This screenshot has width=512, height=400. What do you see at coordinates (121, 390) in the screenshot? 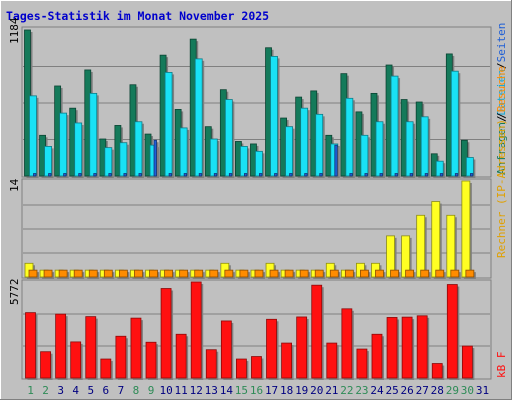
I see `x-label-day-7: 7` at bounding box center [121, 390].